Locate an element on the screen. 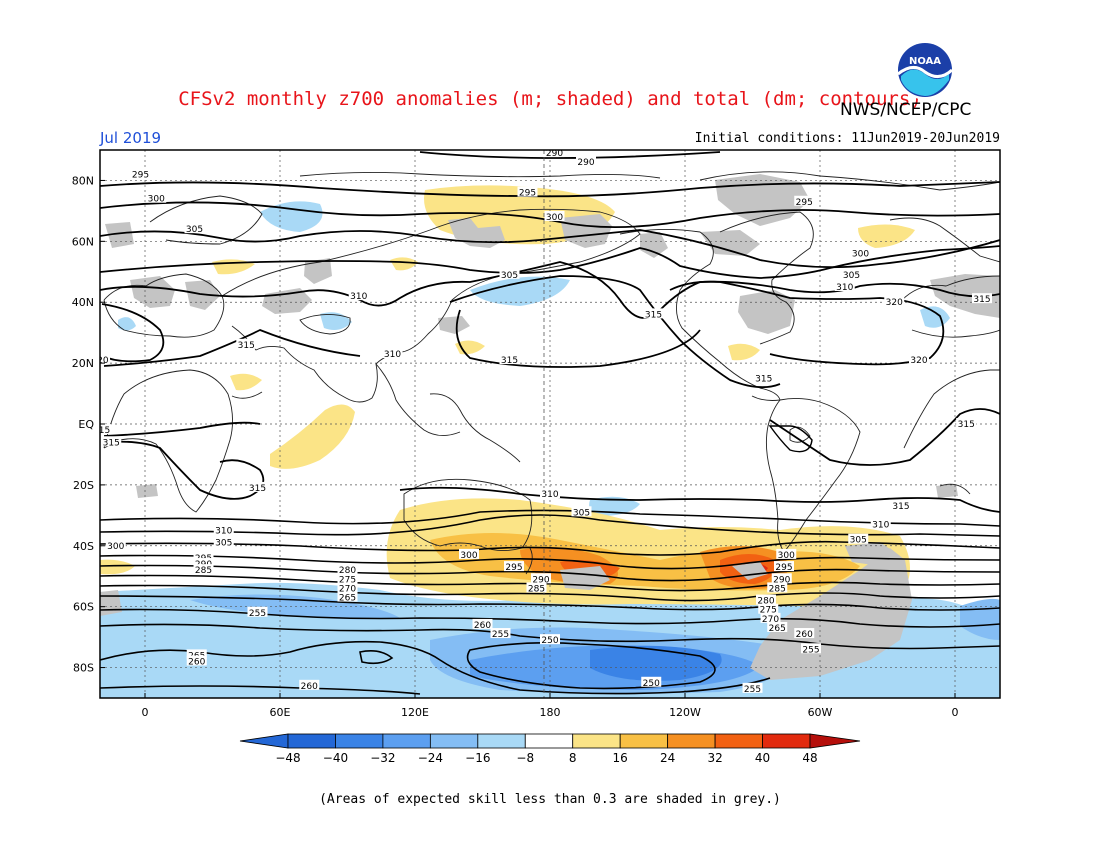  contour-label: 255 is located at coordinates (811, 649).